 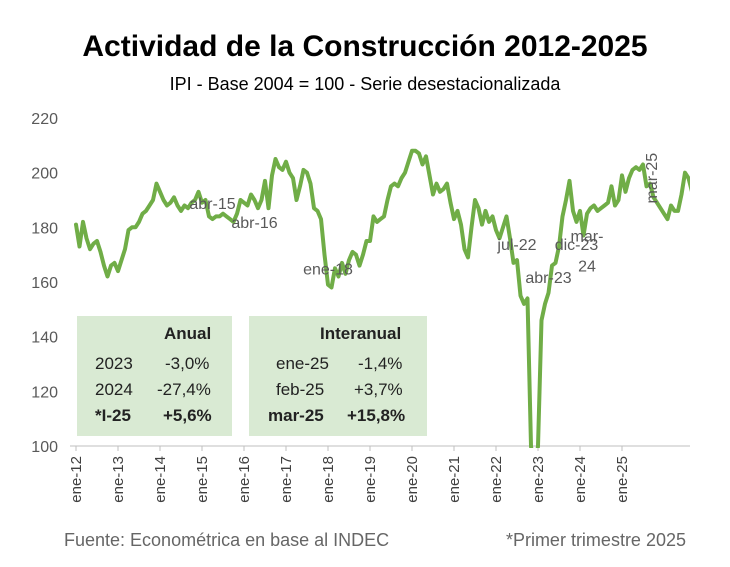 I want to click on x-tick-label: ene-20, so click(x=412, y=479).